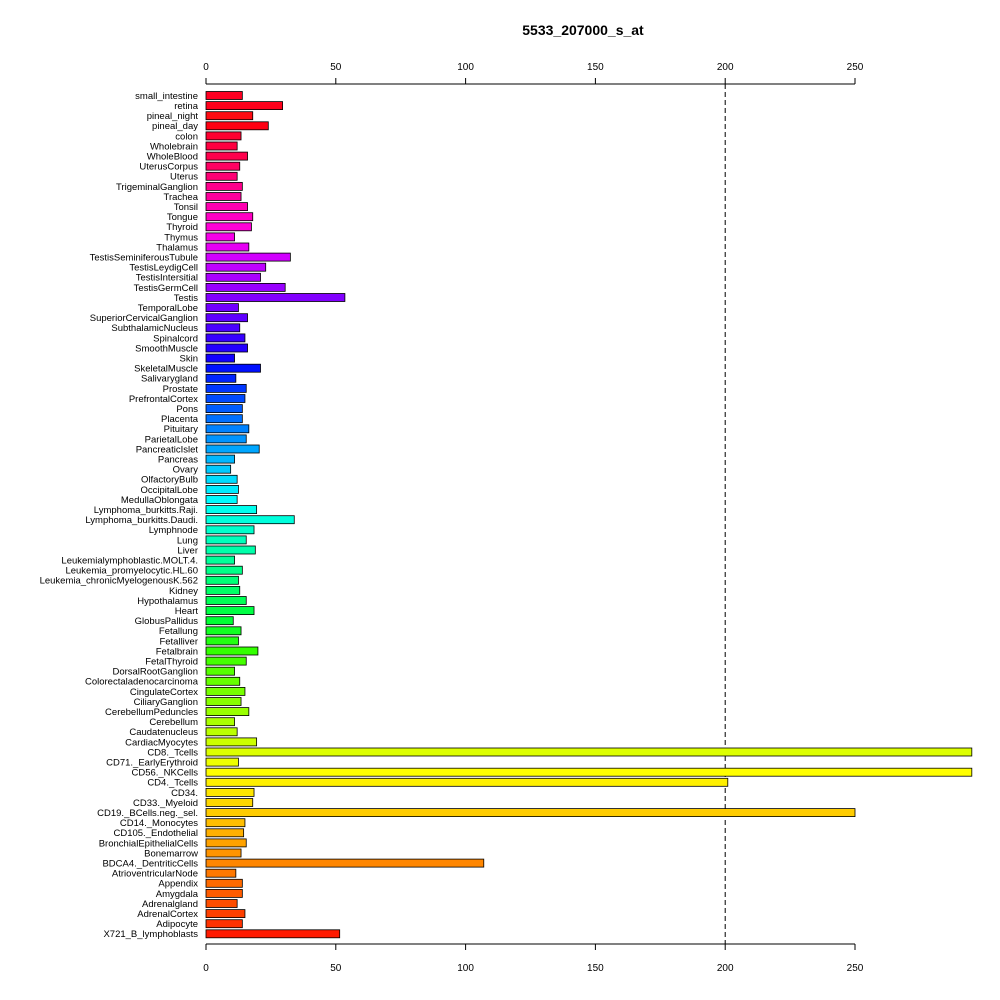 The height and width of the screenshot is (1000, 1000). Describe the element at coordinates (166, 288) in the screenshot. I see `category-label: TestisGermCell` at that location.